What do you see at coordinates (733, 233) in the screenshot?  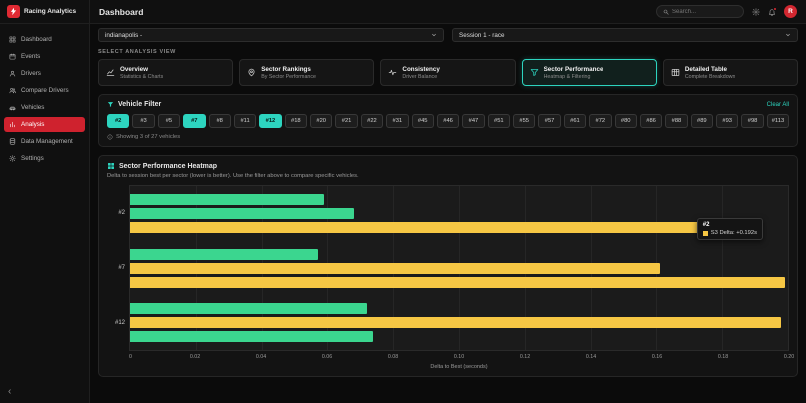 I see `tooltip-text: S3 Delta: +0.192s` at bounding box center [733, 233].